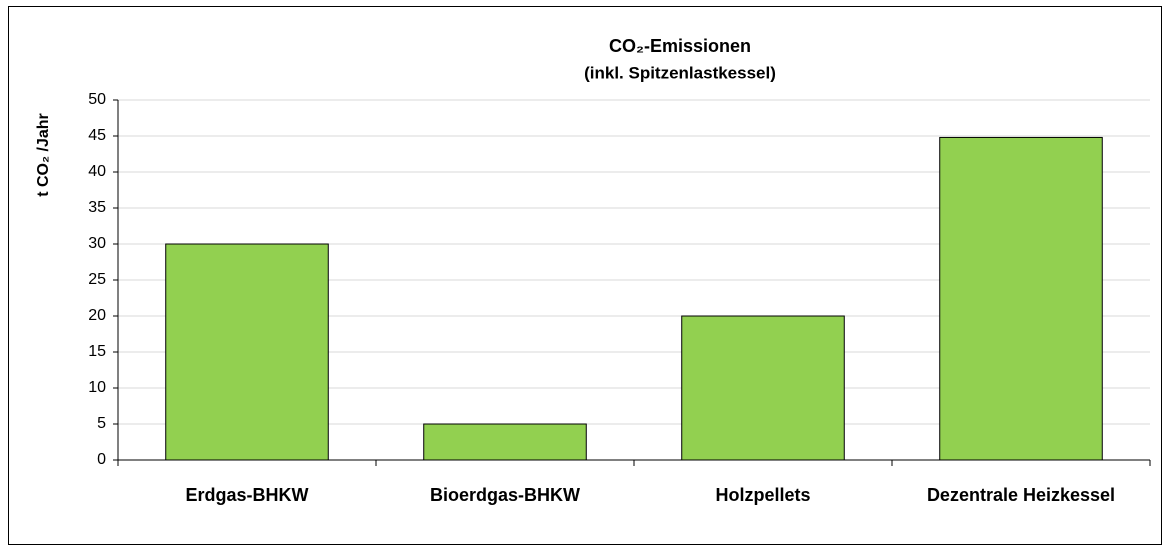 This screenshot has width=1170, height=551. What do you see at coordinates (97, 387) in the screenshot?
I see `y-tick-label: 10` at bounding box center [97, 387].